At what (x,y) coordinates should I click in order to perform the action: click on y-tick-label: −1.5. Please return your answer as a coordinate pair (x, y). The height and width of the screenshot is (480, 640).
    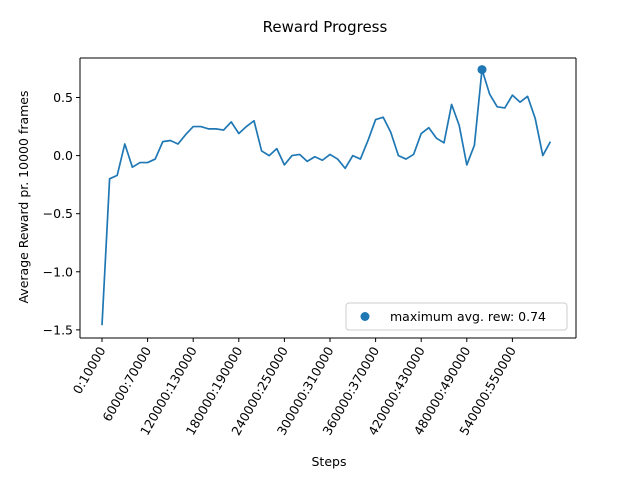
    Looking at the image, I should click on (58, 329).